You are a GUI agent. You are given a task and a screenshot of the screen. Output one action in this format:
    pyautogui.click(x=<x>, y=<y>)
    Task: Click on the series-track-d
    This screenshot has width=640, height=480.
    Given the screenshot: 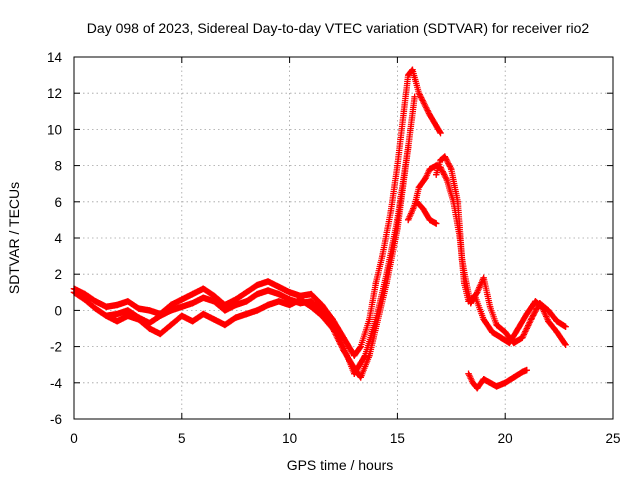 What is the action you would take?
    pyautogui.click(x=486, y=255)
    